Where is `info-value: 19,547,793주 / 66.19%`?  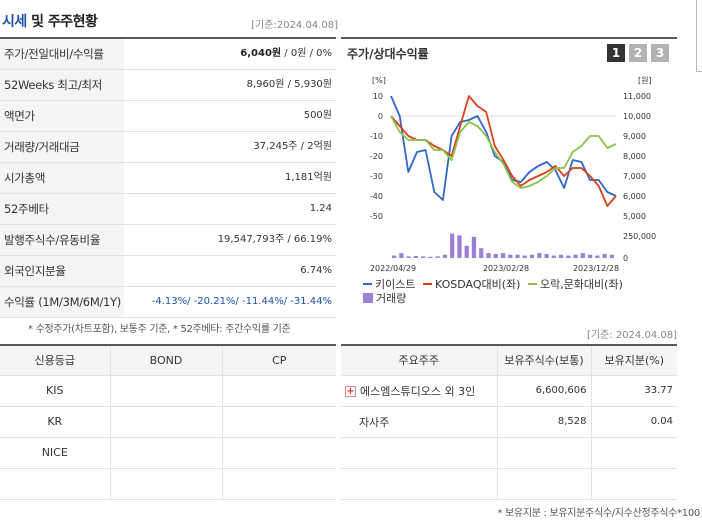 info-value: 19,547,793주 / 66.19% is located at coordinates (274, 239).